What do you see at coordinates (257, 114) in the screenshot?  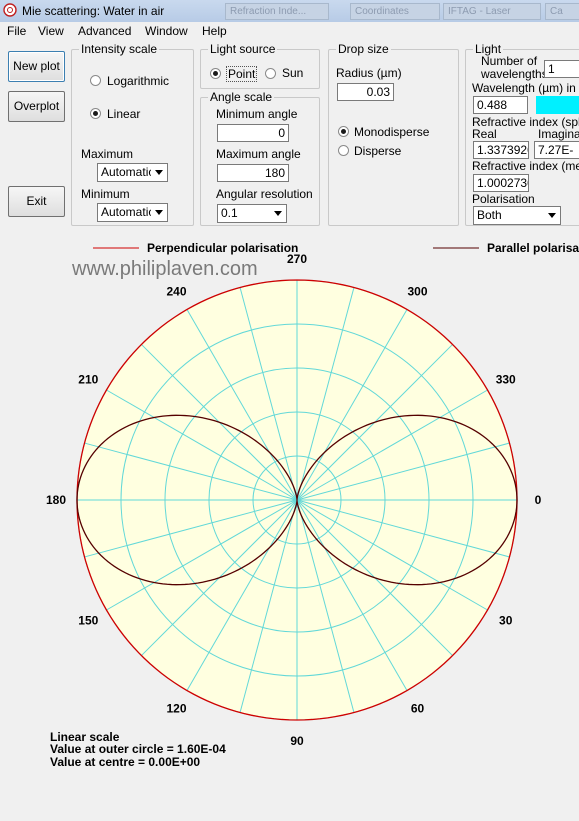 I see `minimum-angle-label: Minimum angle` at bounding box center [257, 114].